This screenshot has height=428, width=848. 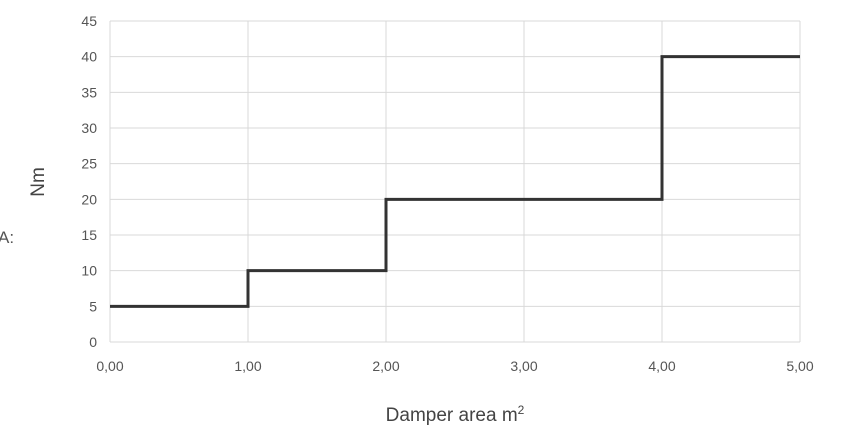 What do you see at coordinates (89, 235) in the screenshot?
I see `y-tick-label: 15` at bounding box center [89, 235].